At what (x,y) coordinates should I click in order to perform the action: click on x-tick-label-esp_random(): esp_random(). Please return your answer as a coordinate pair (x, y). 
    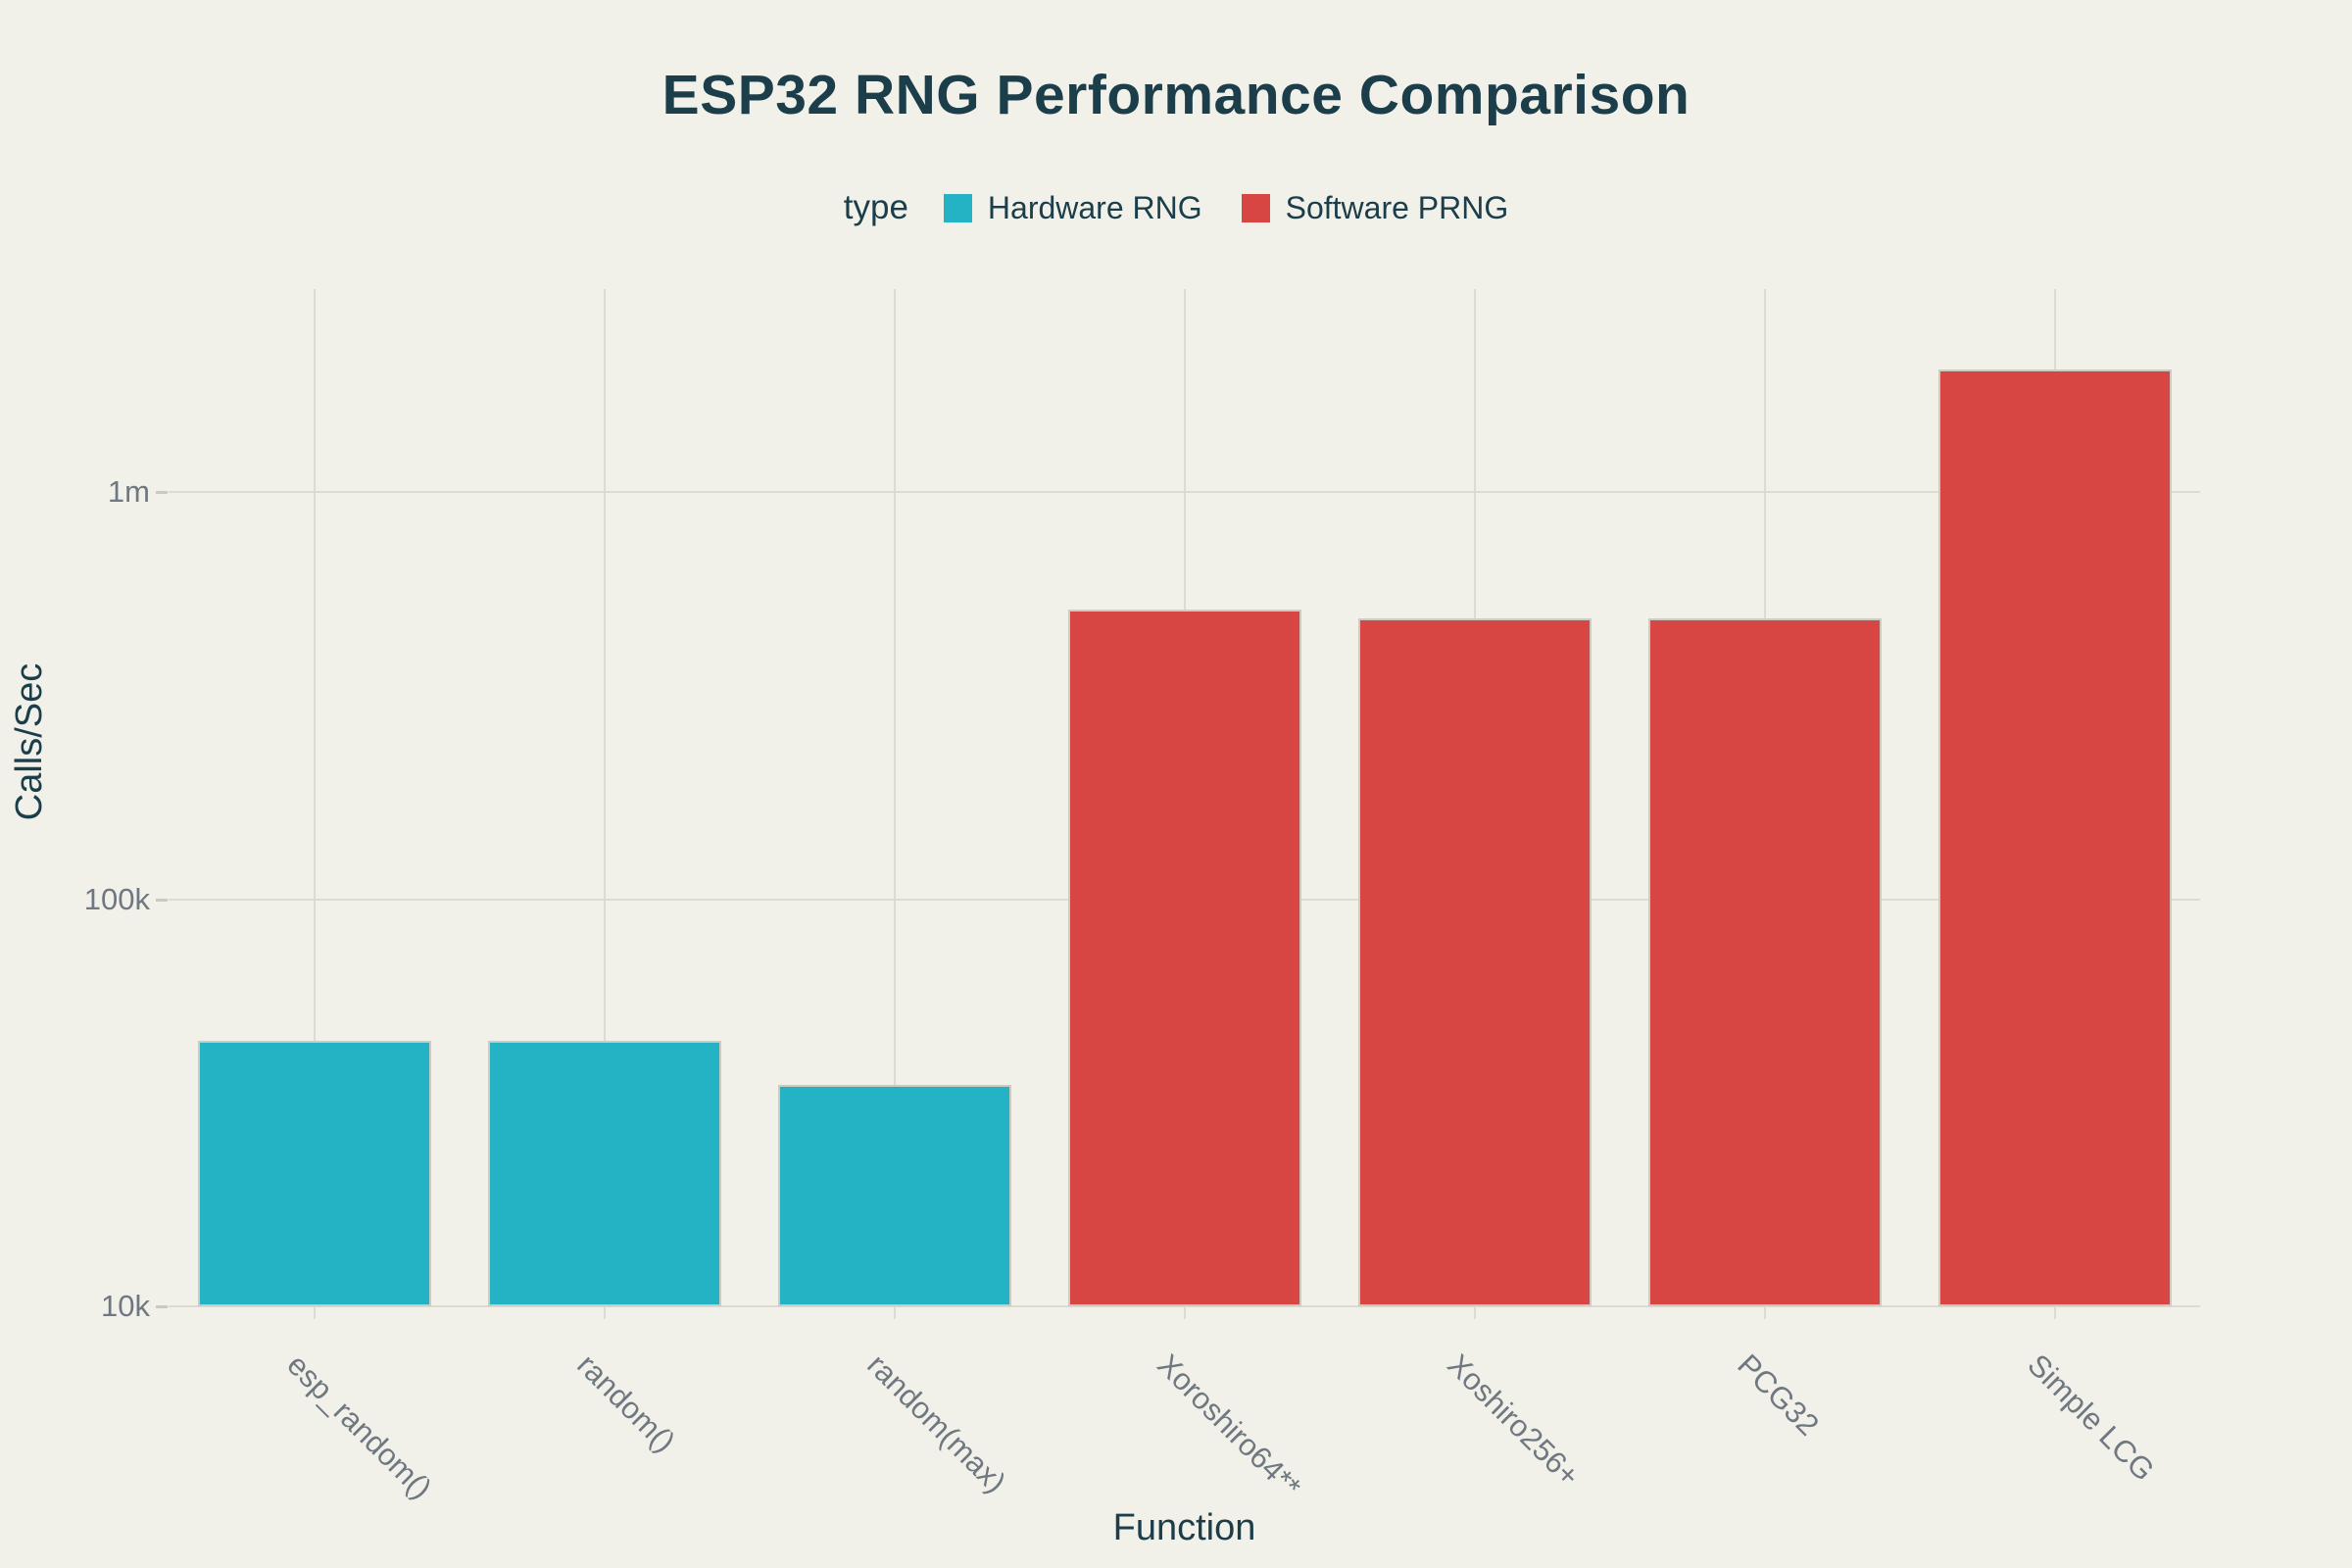
    Looking at the image, I should click on (359, 1427).